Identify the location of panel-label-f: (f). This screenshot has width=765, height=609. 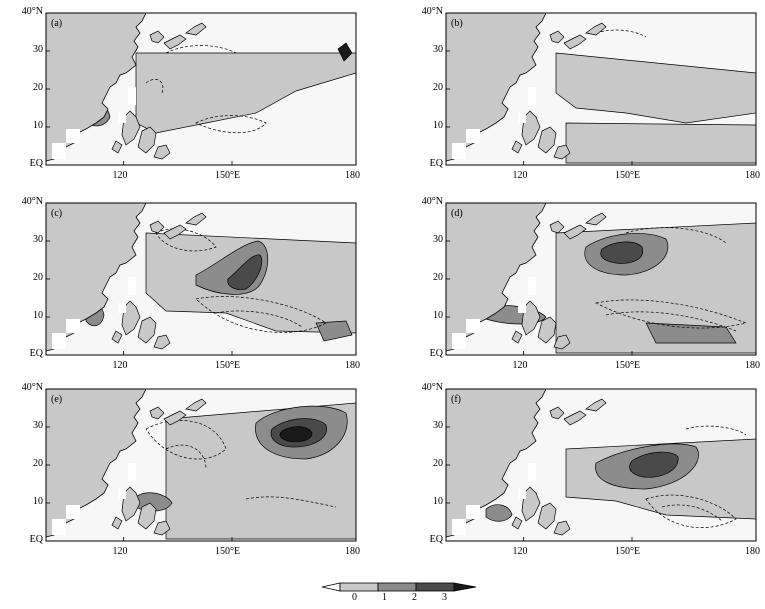
(456, 399).